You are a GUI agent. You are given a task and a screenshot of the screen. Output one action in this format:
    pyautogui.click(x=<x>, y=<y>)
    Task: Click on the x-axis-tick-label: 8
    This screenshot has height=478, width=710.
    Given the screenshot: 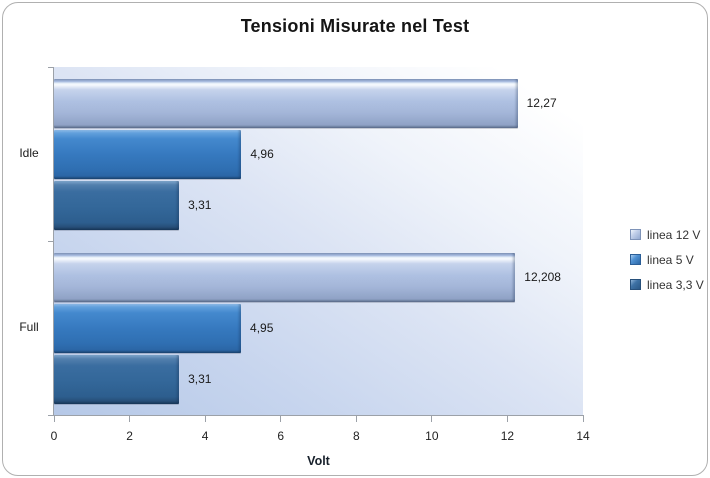 What is the action you would take?
    pyautogui.click(x=356, y=436)
    